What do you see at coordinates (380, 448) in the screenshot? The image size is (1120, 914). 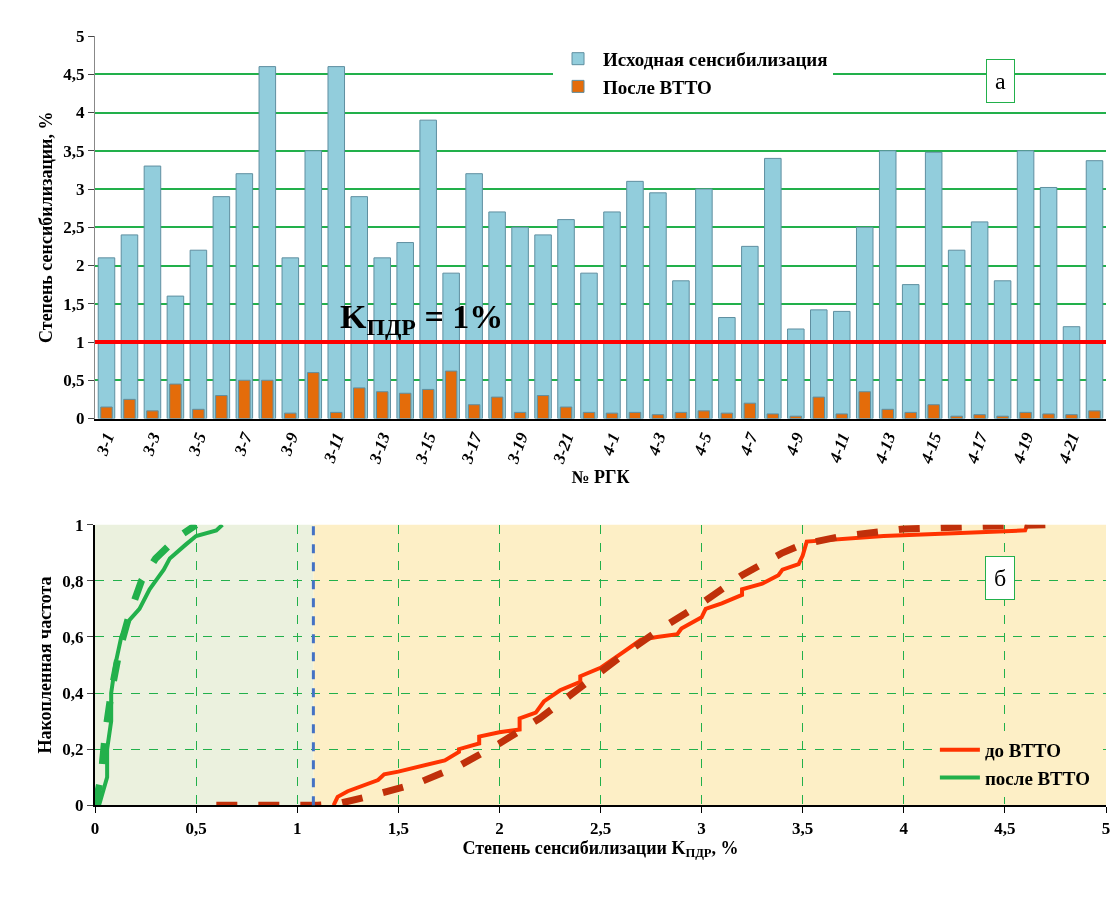 I see `x-tick-label: 3-13` at bounding box center [380, 448].